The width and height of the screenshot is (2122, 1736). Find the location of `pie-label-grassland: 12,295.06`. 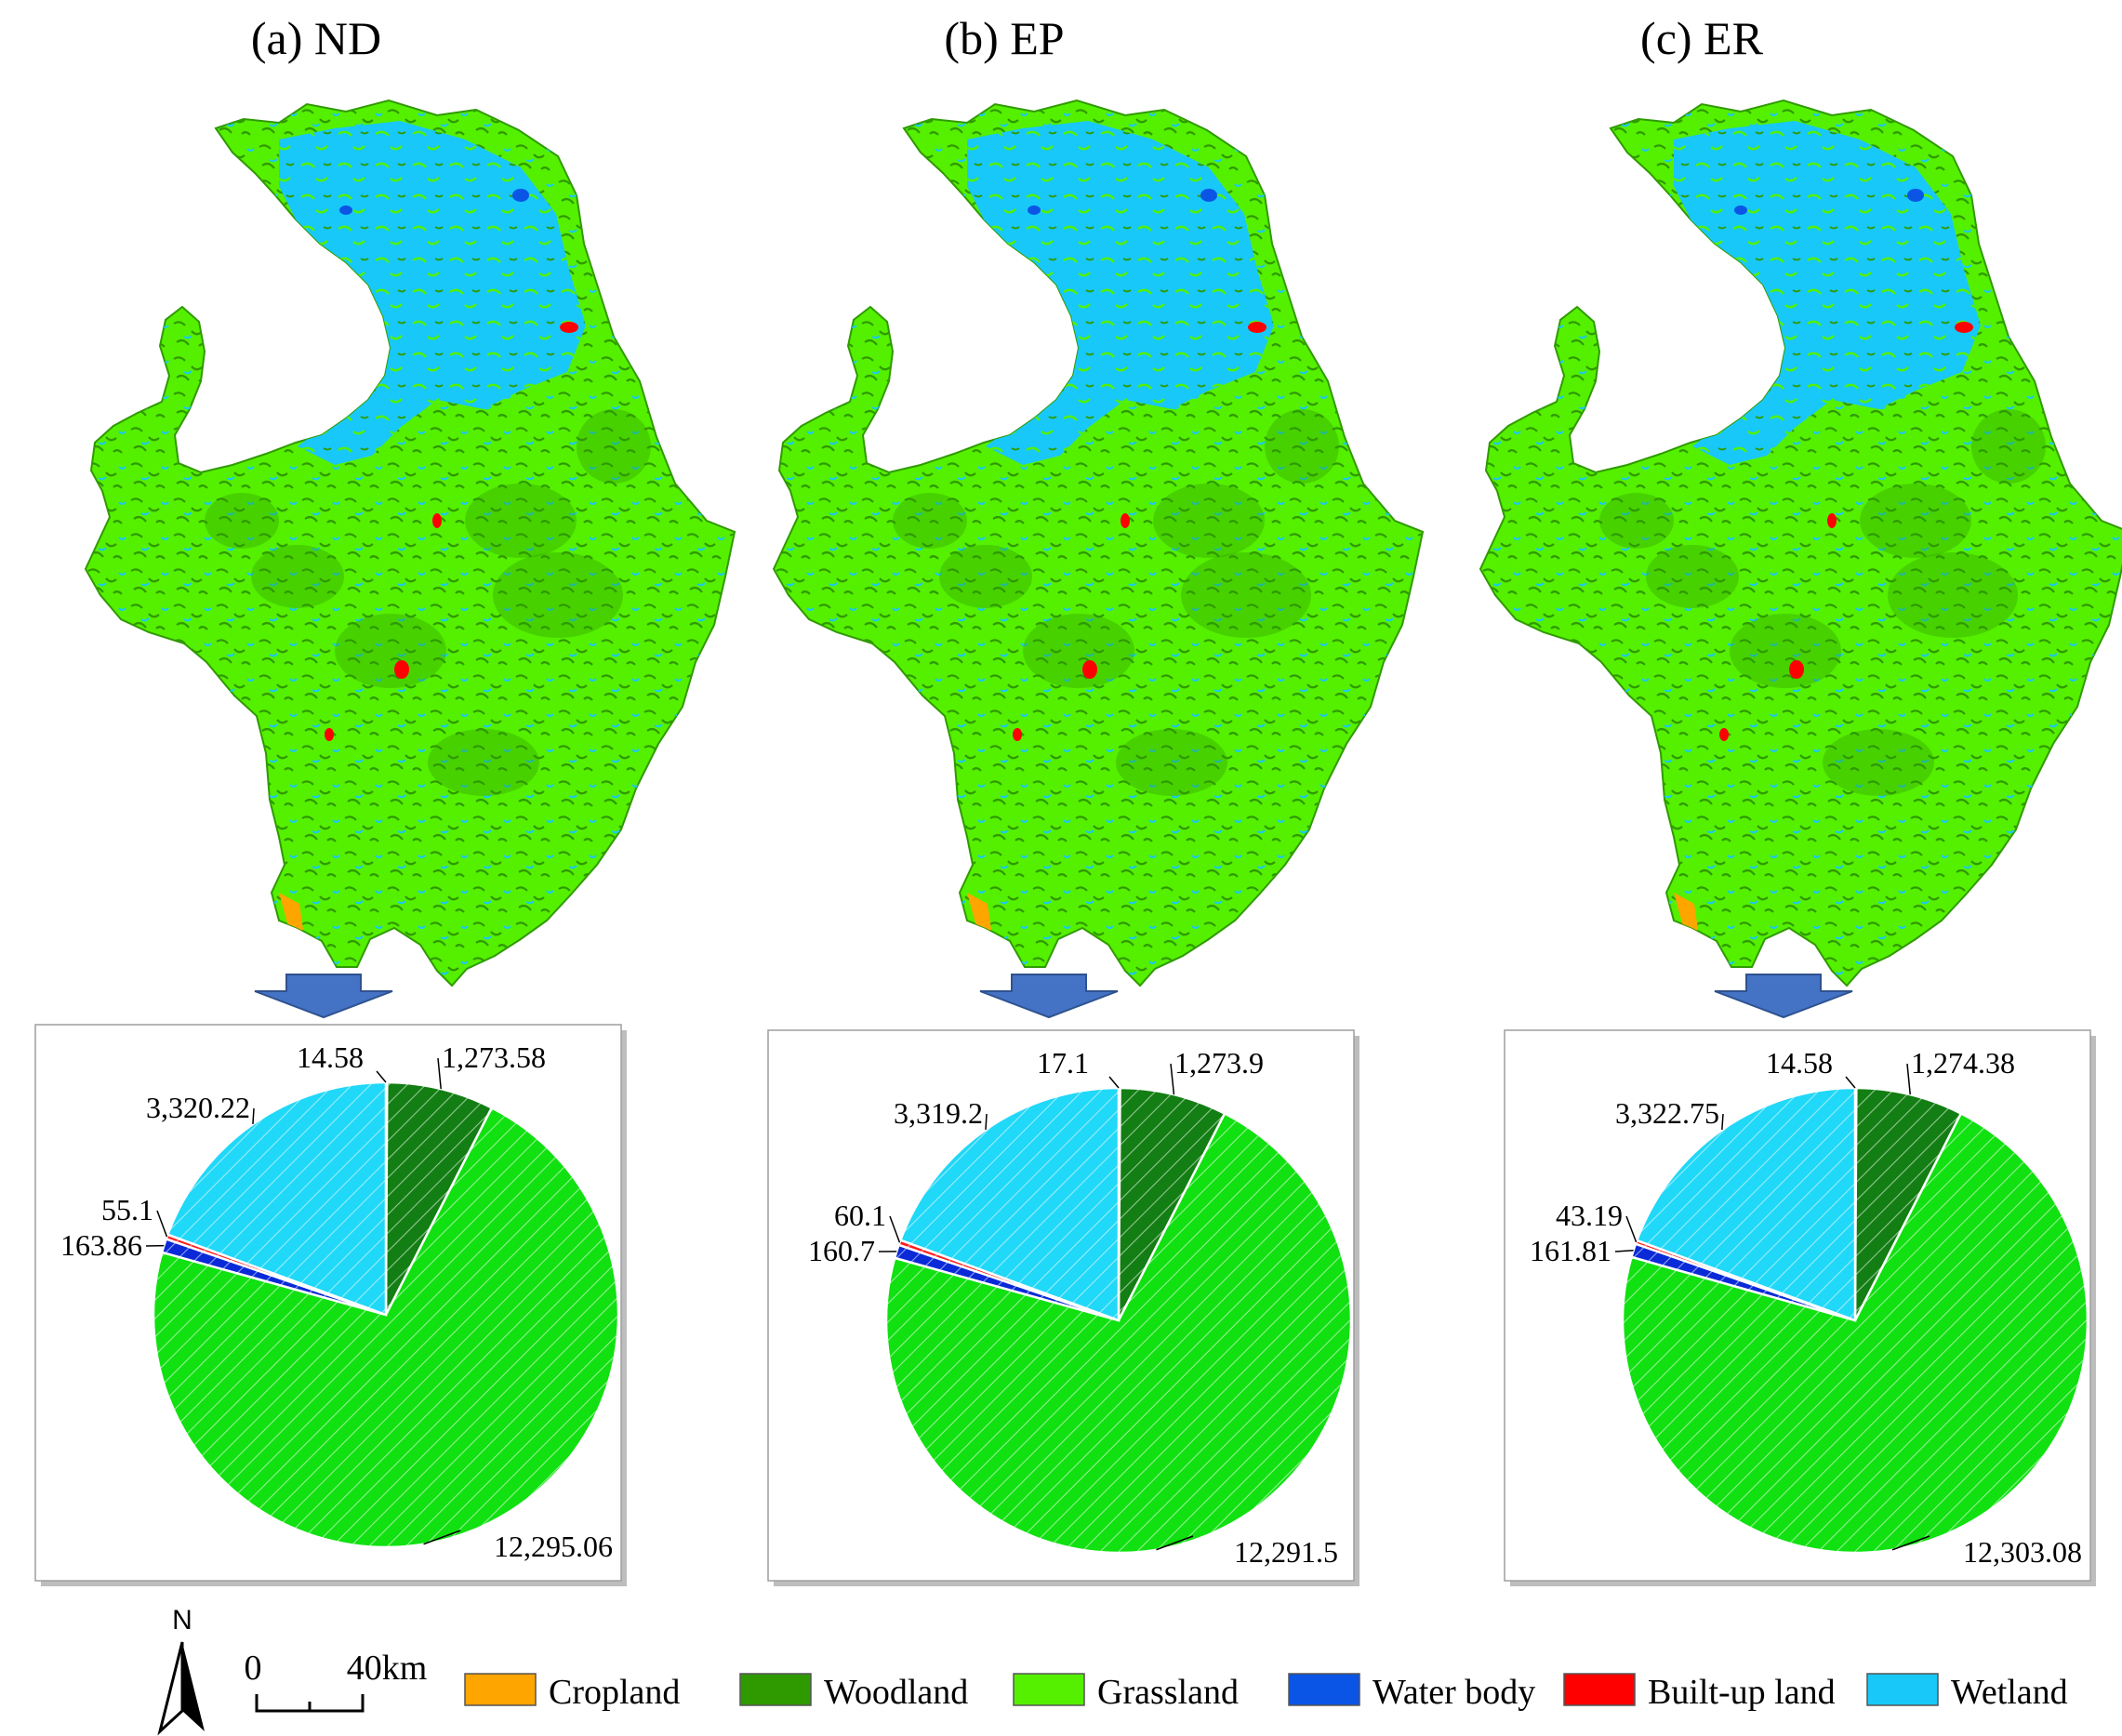

pie-label-grassland: 12,295.06 is located at coordinates (553, 1546).